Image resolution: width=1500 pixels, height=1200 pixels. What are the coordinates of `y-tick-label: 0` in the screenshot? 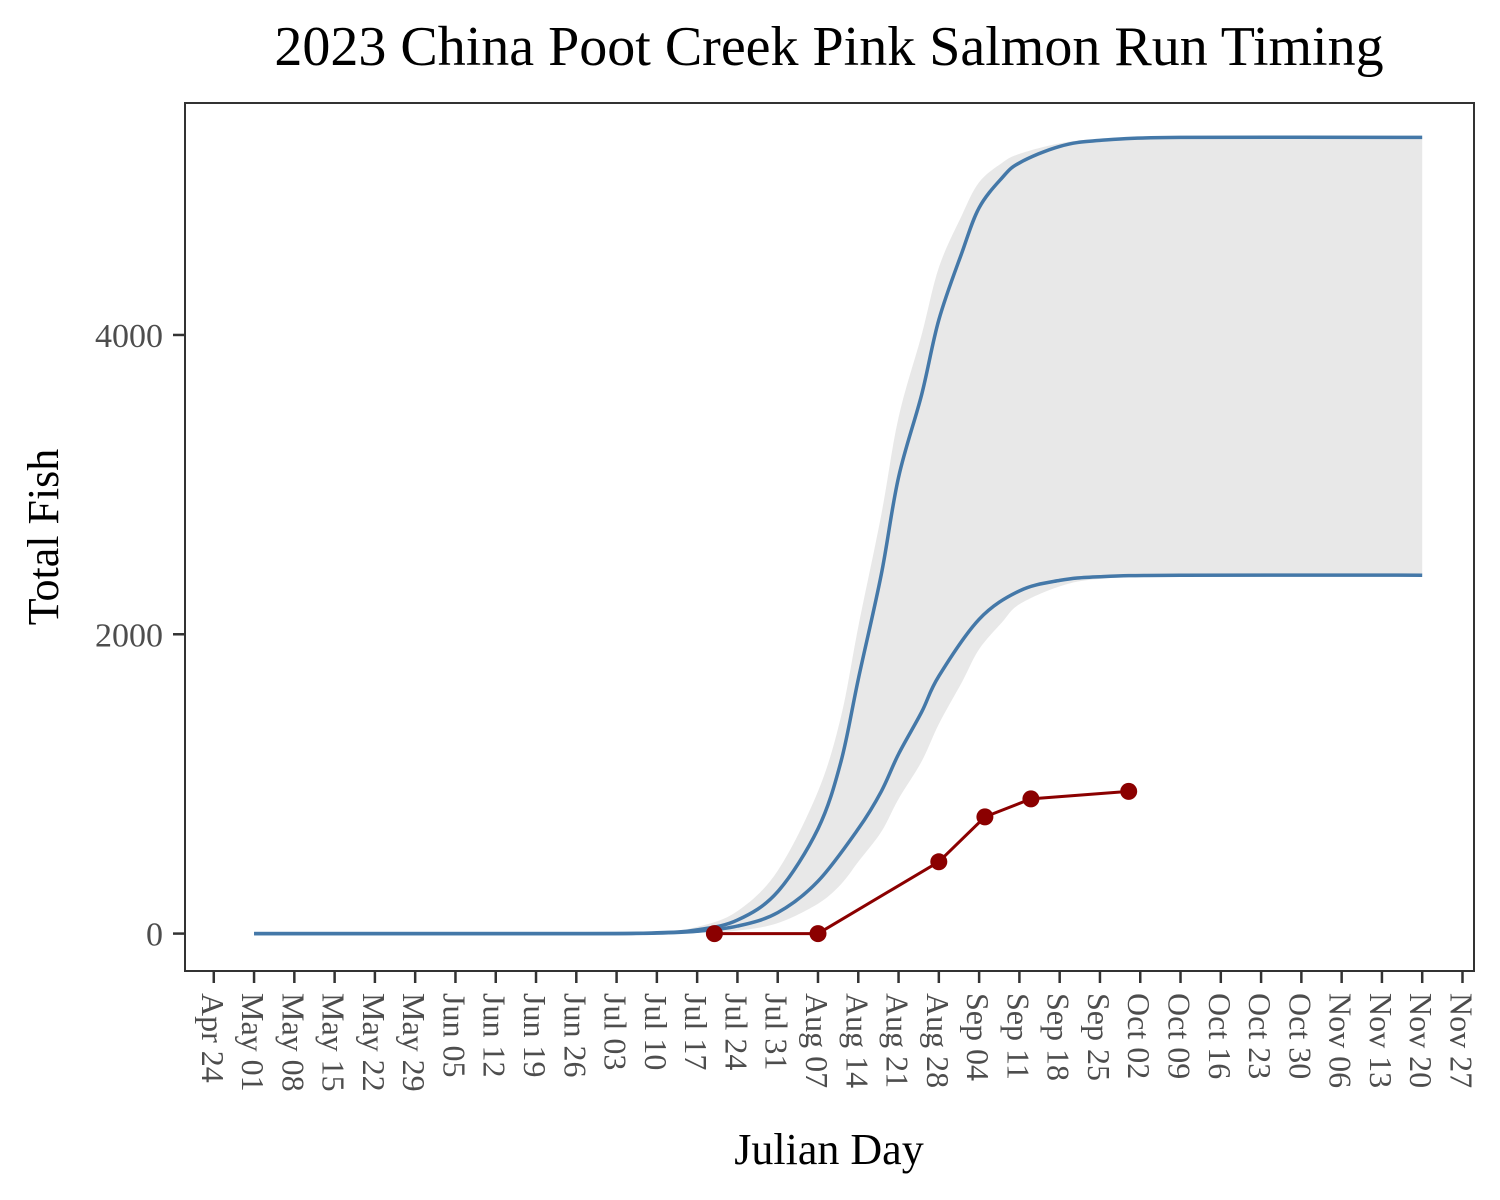 It's located at (154, 935).